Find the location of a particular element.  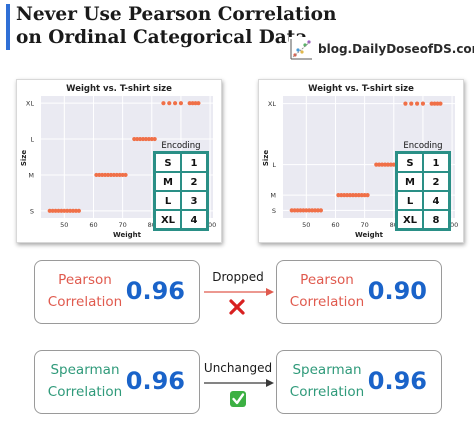

title-line-2: on Ordinal Categorical Data is located at coordinates (162, 37).